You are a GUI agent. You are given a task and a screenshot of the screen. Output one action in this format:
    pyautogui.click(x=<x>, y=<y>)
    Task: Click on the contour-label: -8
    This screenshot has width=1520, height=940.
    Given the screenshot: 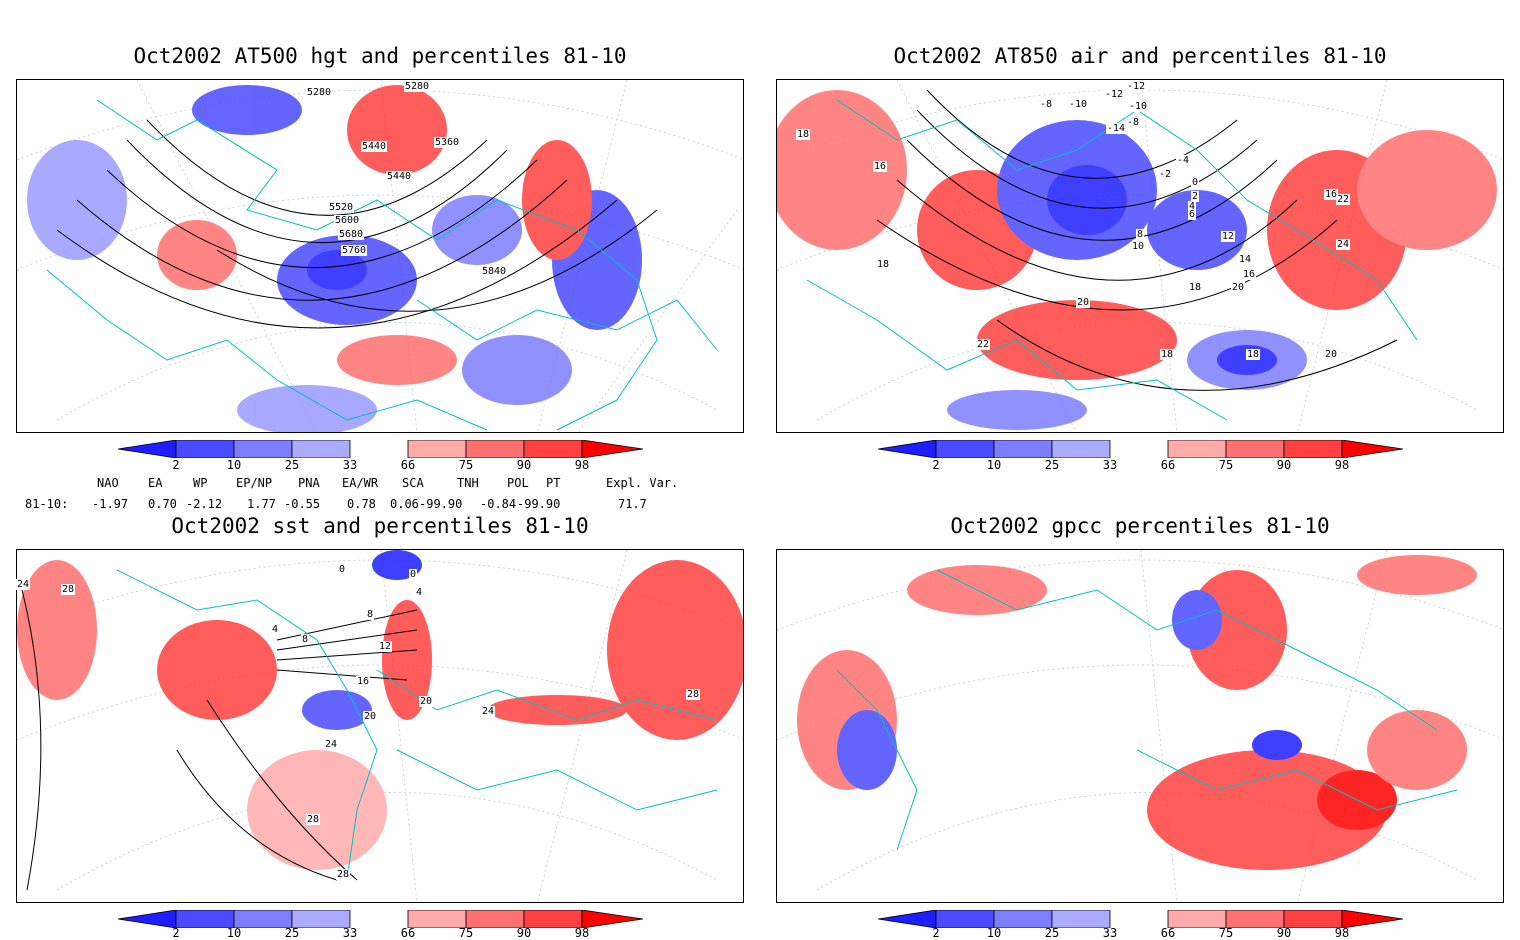 What is the action you would take?
    pyautogui.click(x=1133, y=122)
    